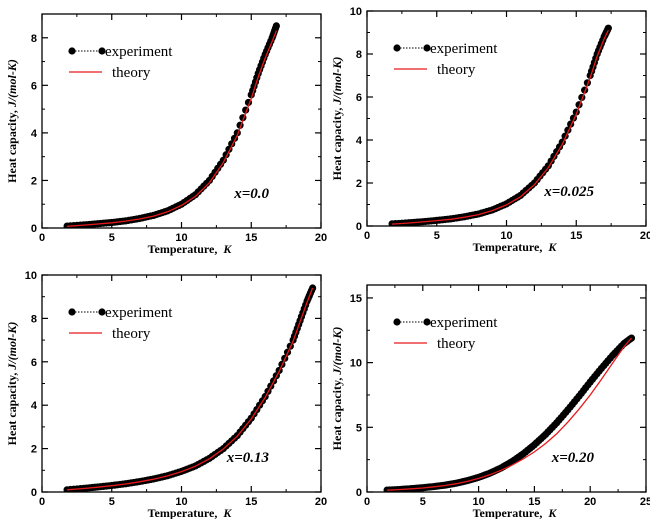  What do you see at coordinates (248, 458) in the screenshot?
I see `composition-label: x=0.13` at bounding box center [248, 458].